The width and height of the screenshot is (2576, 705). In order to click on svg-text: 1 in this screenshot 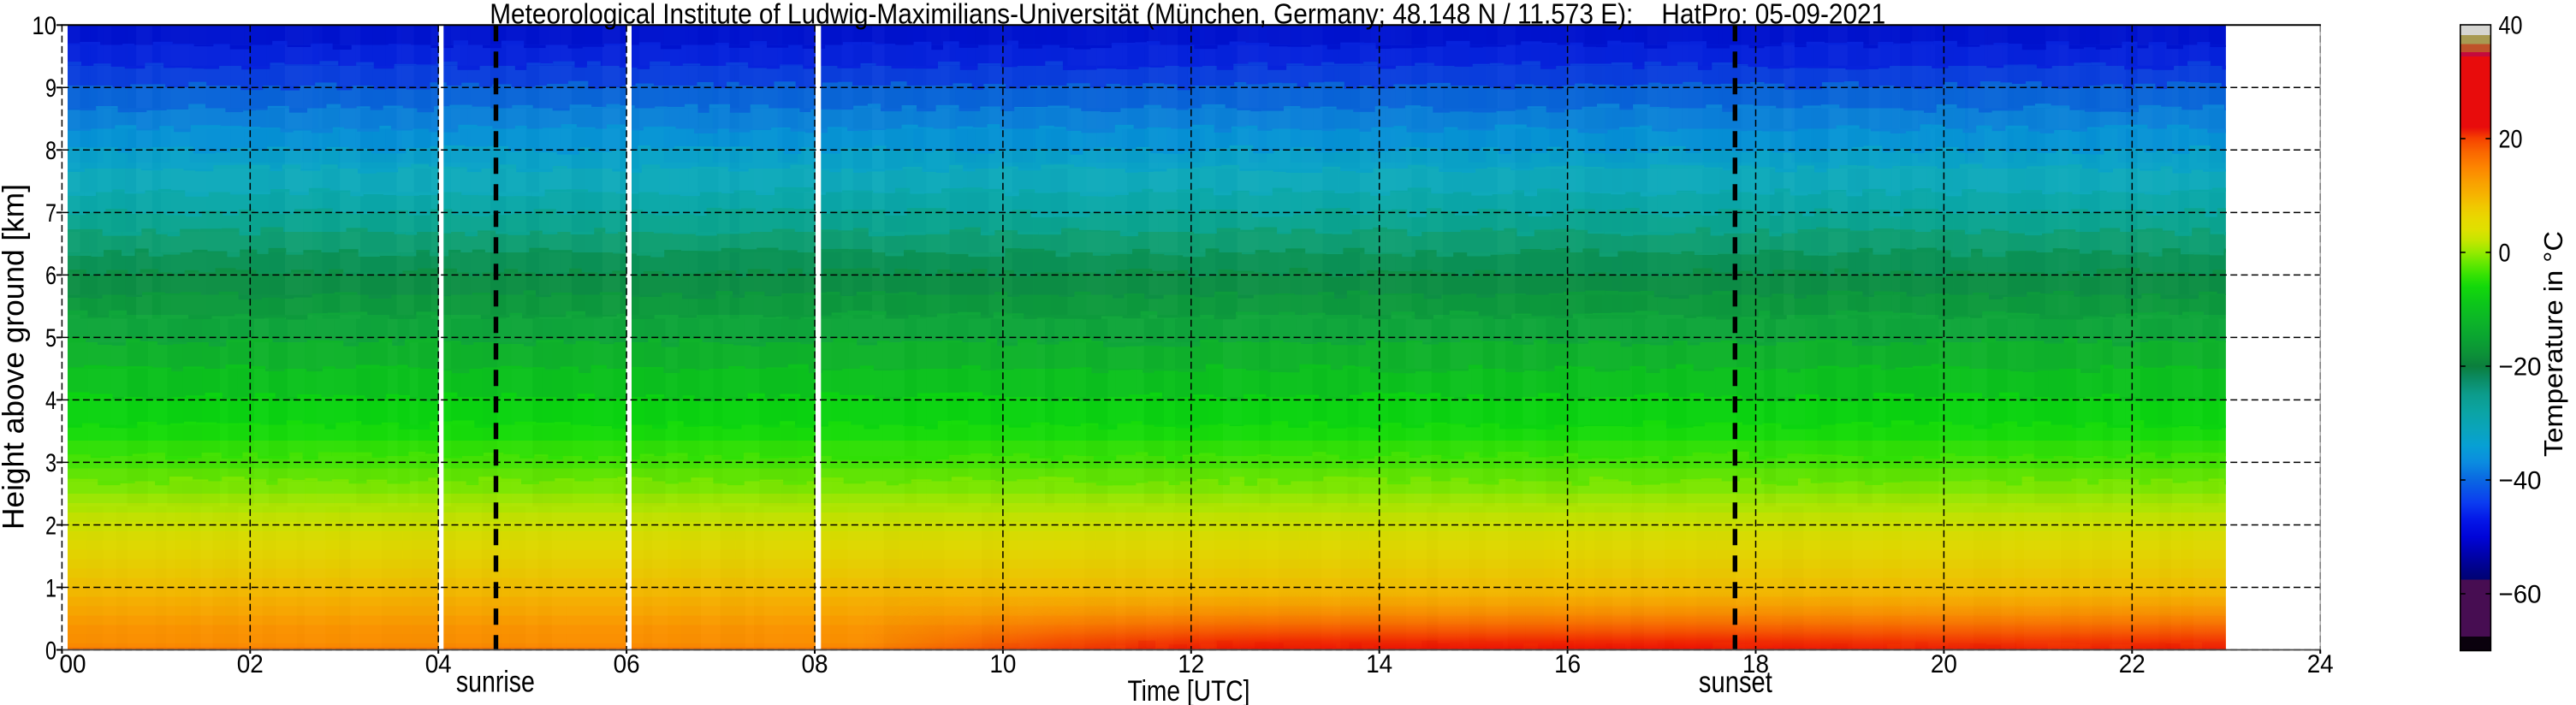, I will do `click(50, 588)`.